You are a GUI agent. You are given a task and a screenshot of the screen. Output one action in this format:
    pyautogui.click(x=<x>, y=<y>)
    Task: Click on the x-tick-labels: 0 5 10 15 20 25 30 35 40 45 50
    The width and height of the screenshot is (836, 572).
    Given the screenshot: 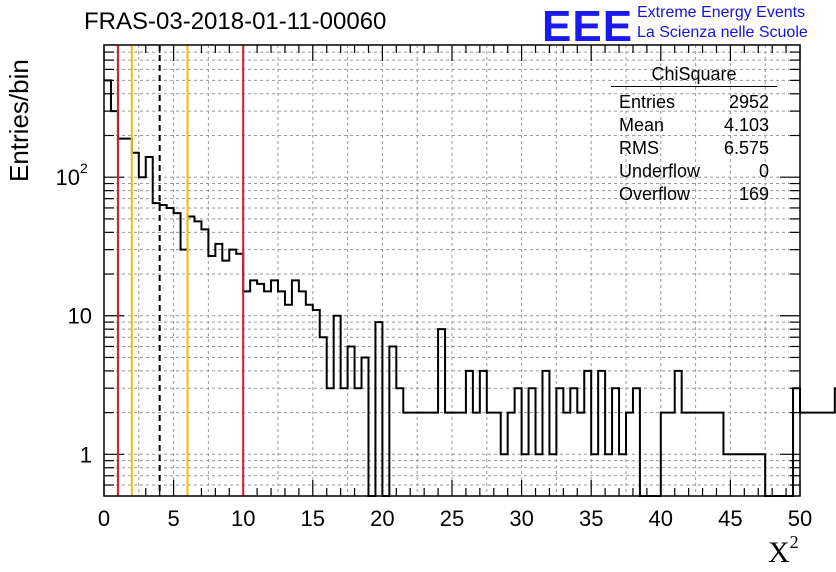 What is the action you would take?
    pyautogui.click(x=455, y=518)
    